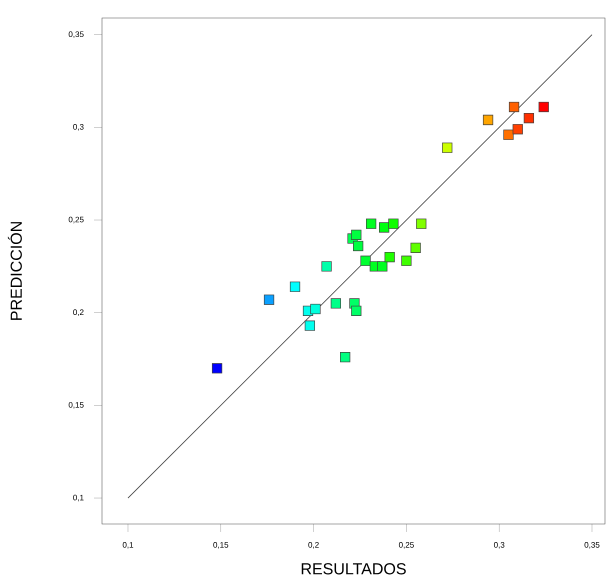 Image resolution: width=608 pixels, height=581 pixels. I want to click on y-tick-label: 0,35, so click(76, 34).